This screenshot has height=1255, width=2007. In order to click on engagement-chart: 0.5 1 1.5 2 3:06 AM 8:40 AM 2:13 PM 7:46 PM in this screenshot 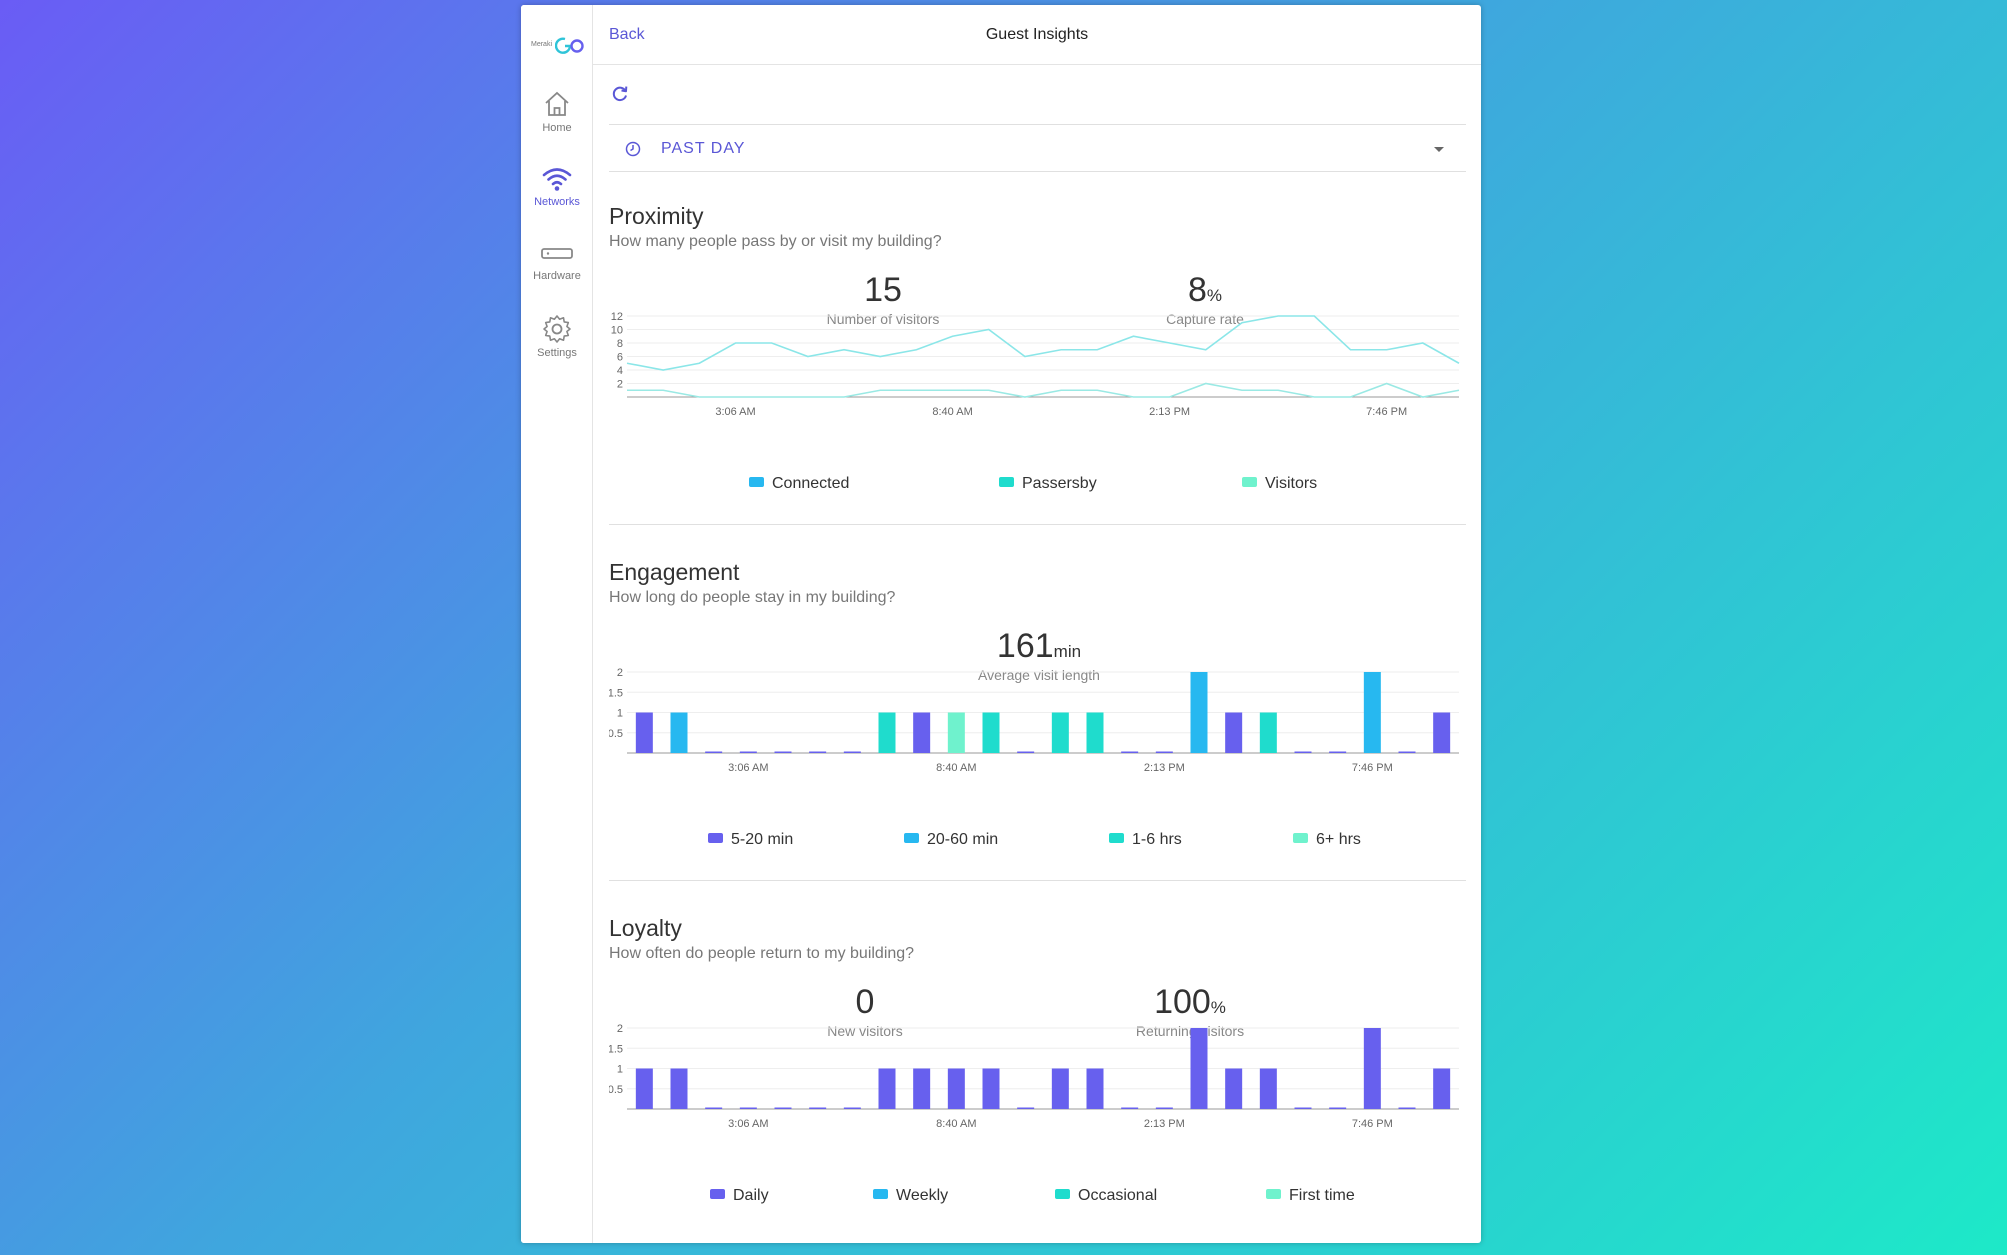, I will do `click(1034, 720)`.